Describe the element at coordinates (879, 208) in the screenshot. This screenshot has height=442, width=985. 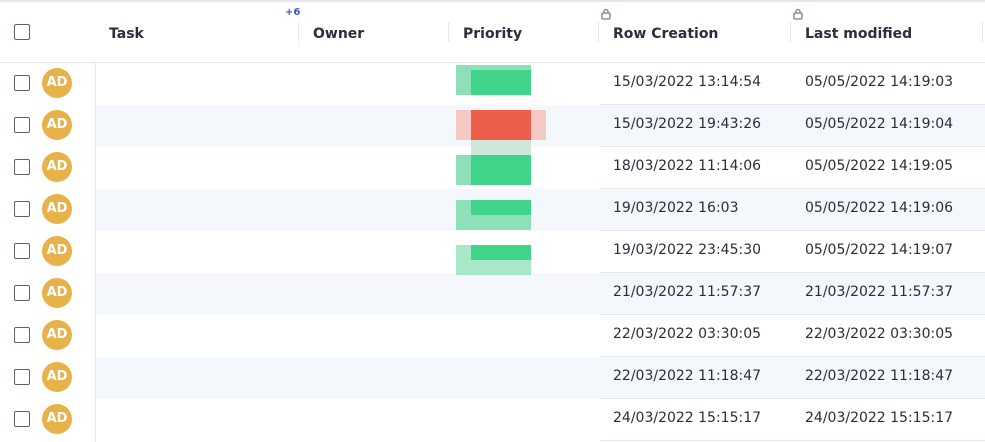
I see `last-modified: 05/05/2022 14:19:06` at that location.